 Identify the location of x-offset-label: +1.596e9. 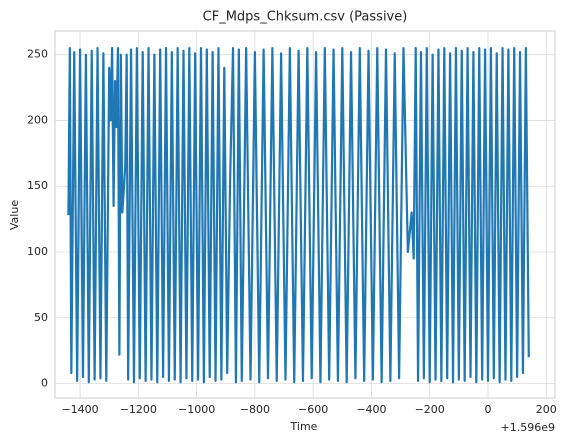
(528, 427).